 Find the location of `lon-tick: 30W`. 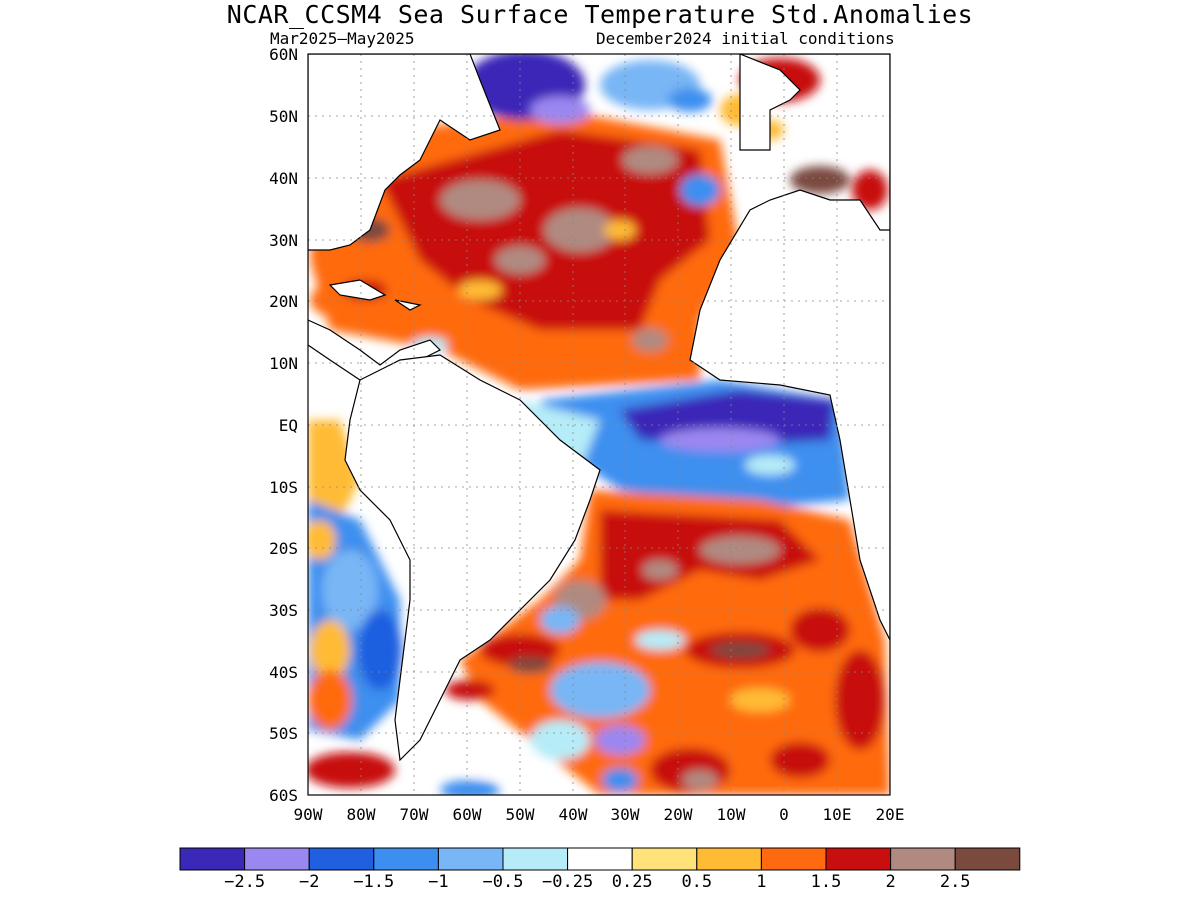

lon-tick: 30W is located at coordinates (625, 814).